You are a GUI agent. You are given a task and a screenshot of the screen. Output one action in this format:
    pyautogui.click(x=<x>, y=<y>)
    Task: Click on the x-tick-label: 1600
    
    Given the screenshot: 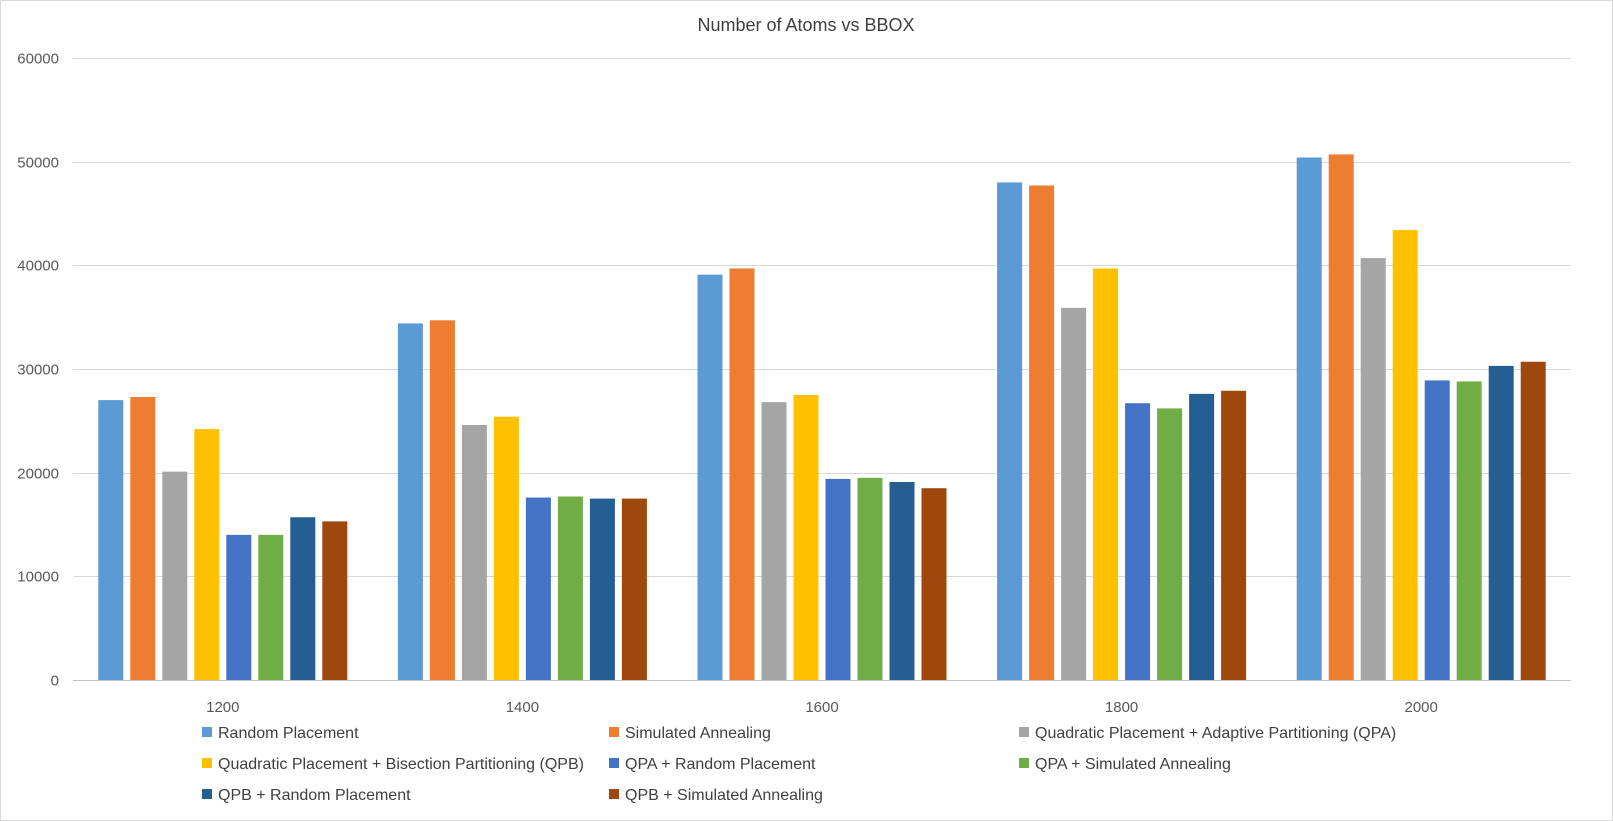 What is the action you would take?
    pyautogui.click(x=821, y=707)
    